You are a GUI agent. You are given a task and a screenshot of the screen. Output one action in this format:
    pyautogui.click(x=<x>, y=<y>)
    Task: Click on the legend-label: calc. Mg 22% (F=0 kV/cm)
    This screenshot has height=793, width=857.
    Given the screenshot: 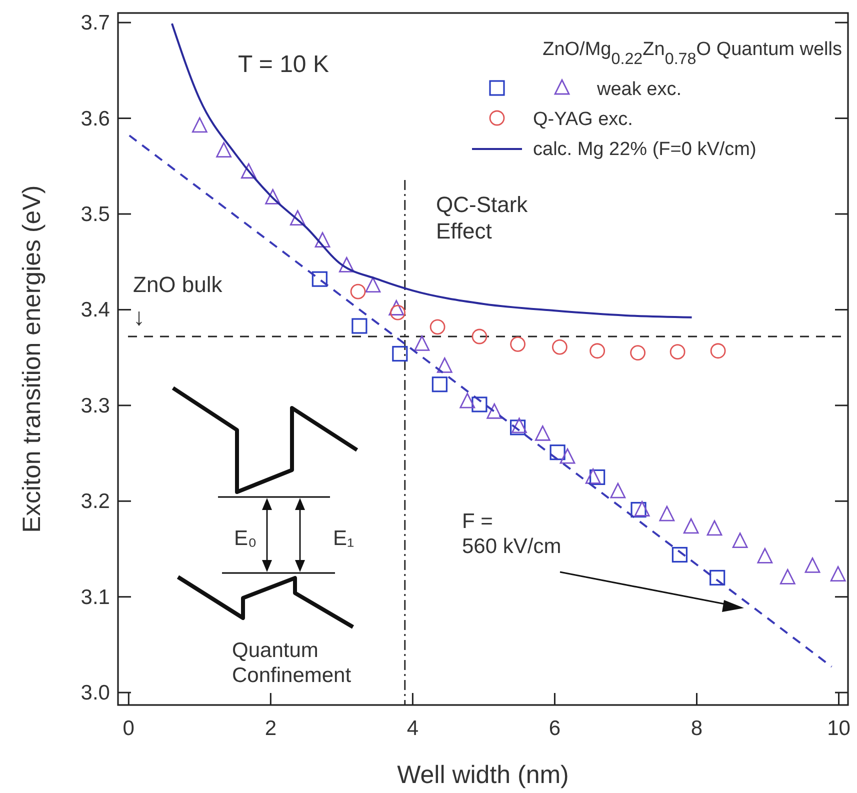 What is the action you would take?
    pyautogui.click(x=644, y=149)
    